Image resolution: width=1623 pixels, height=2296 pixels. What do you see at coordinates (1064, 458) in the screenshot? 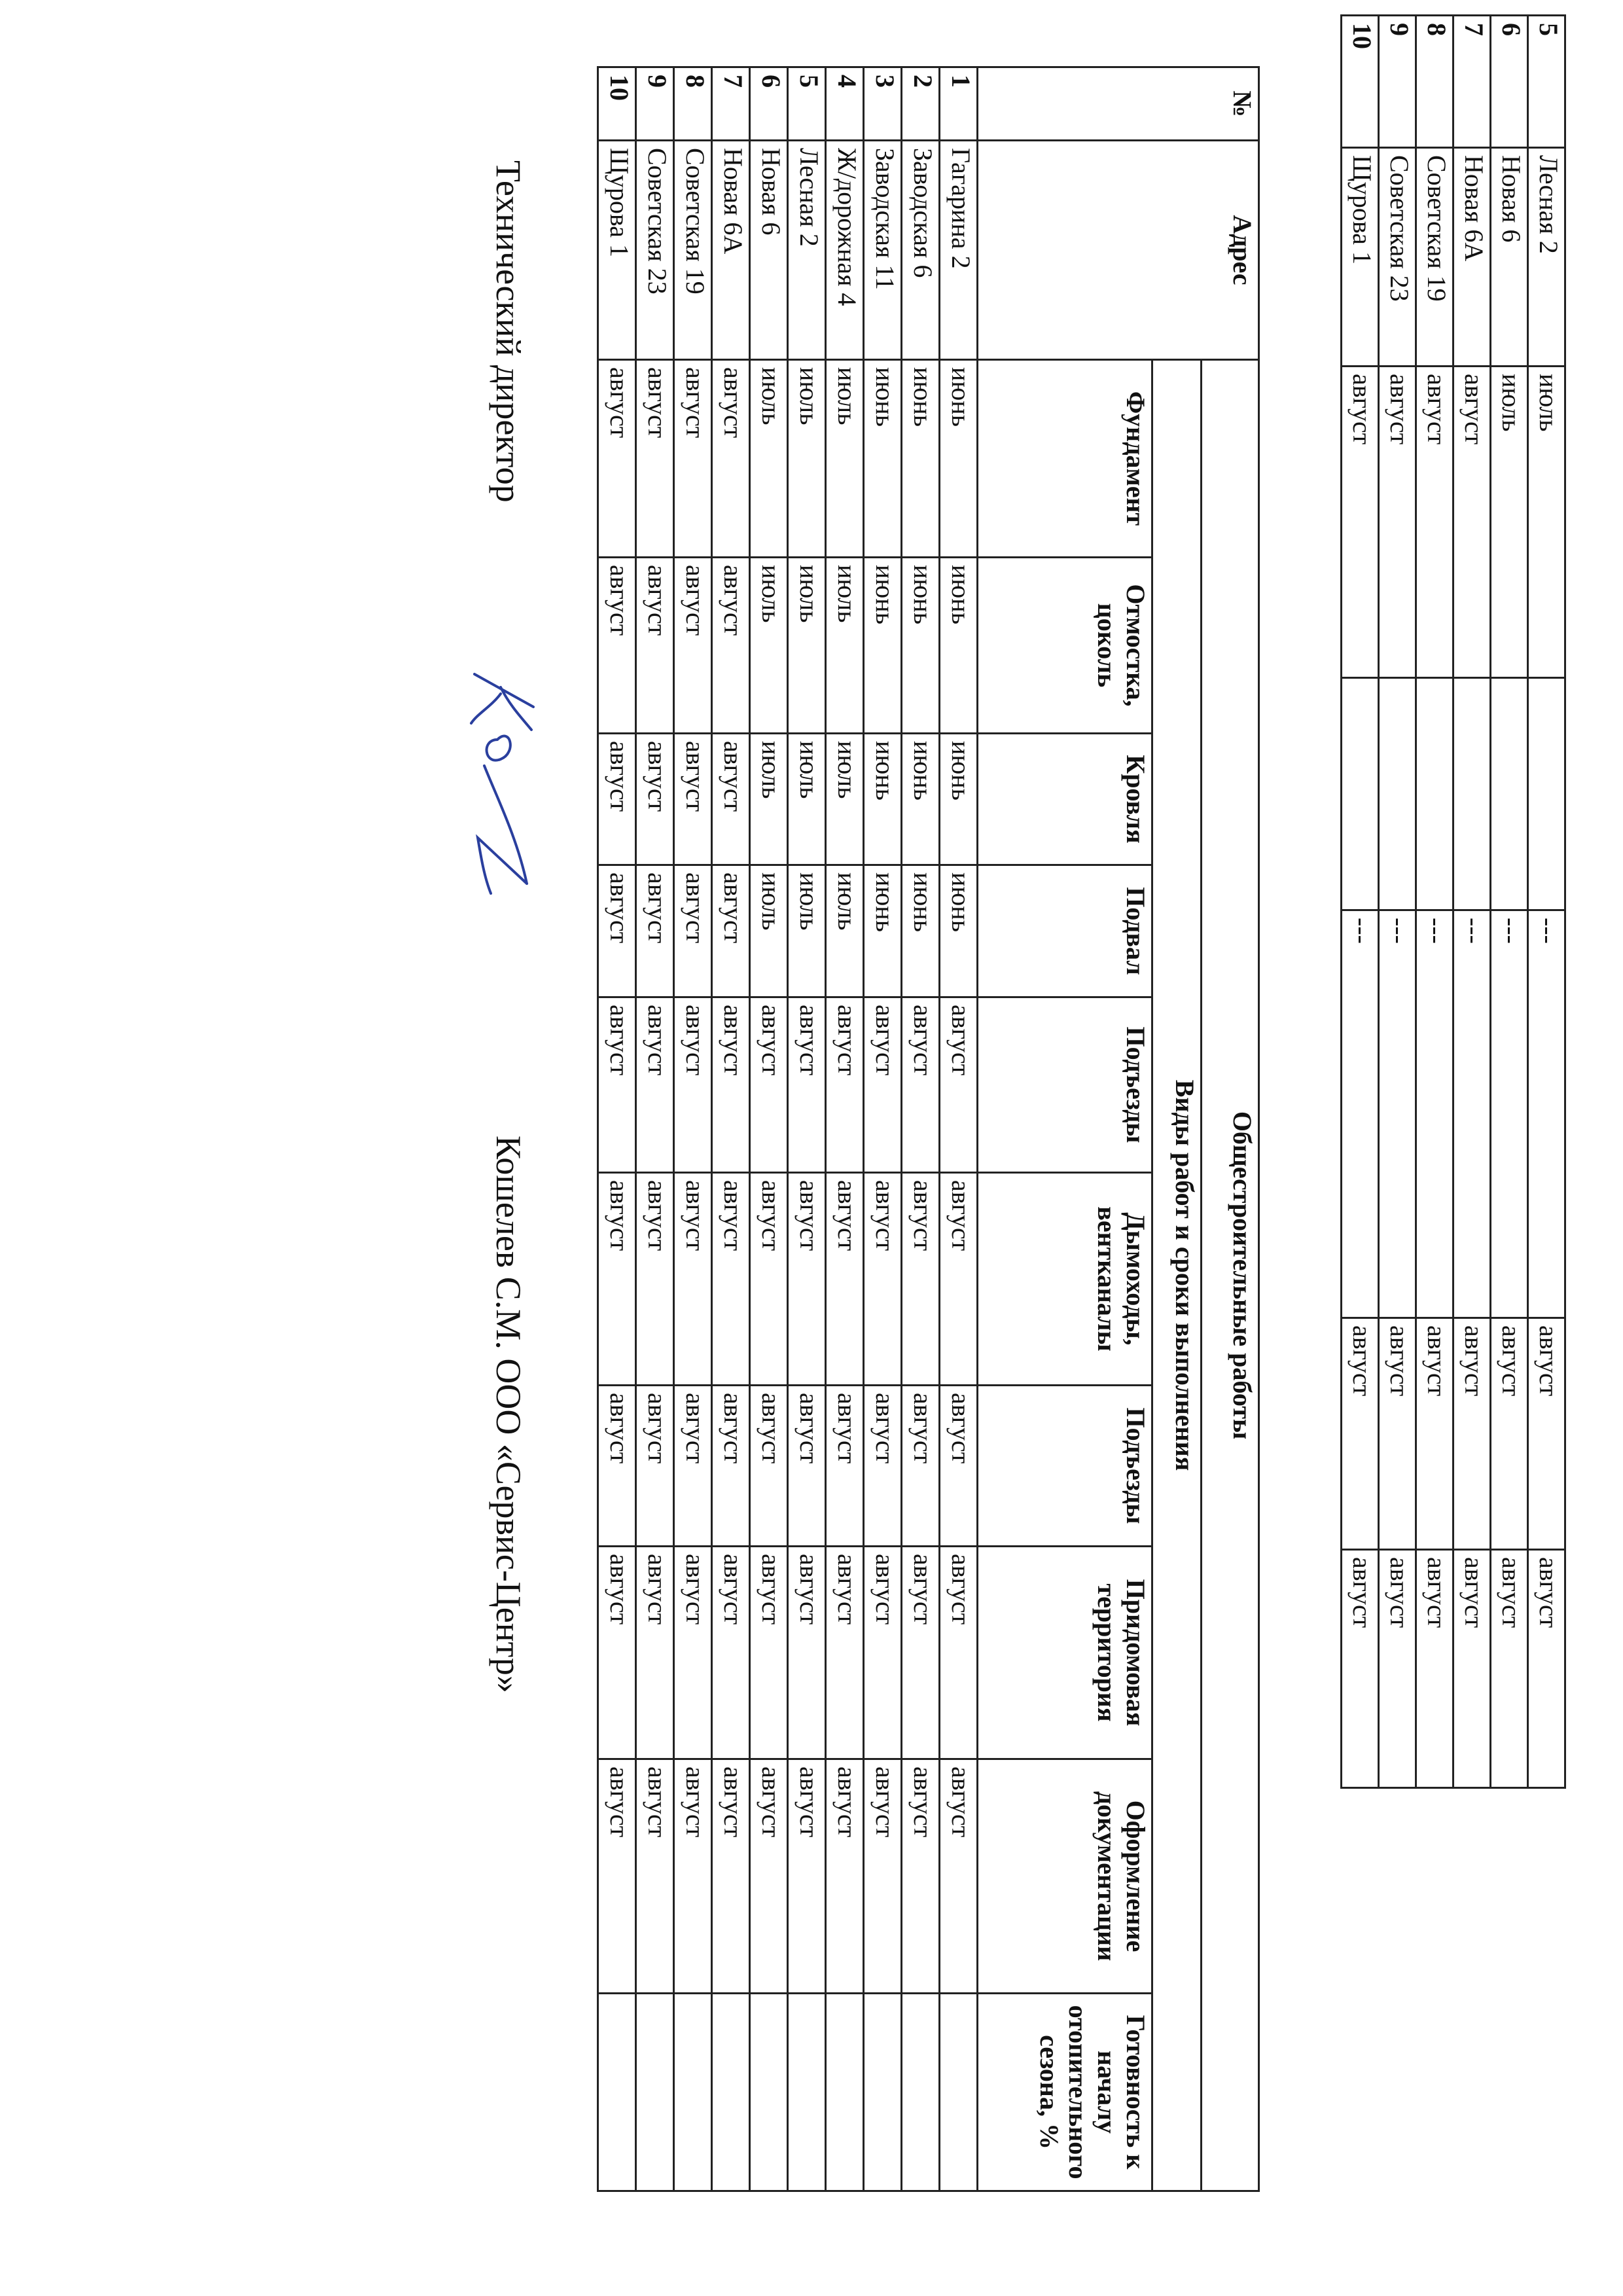
I see `column-header: Фундамент` at bounding box center [1064, 458].